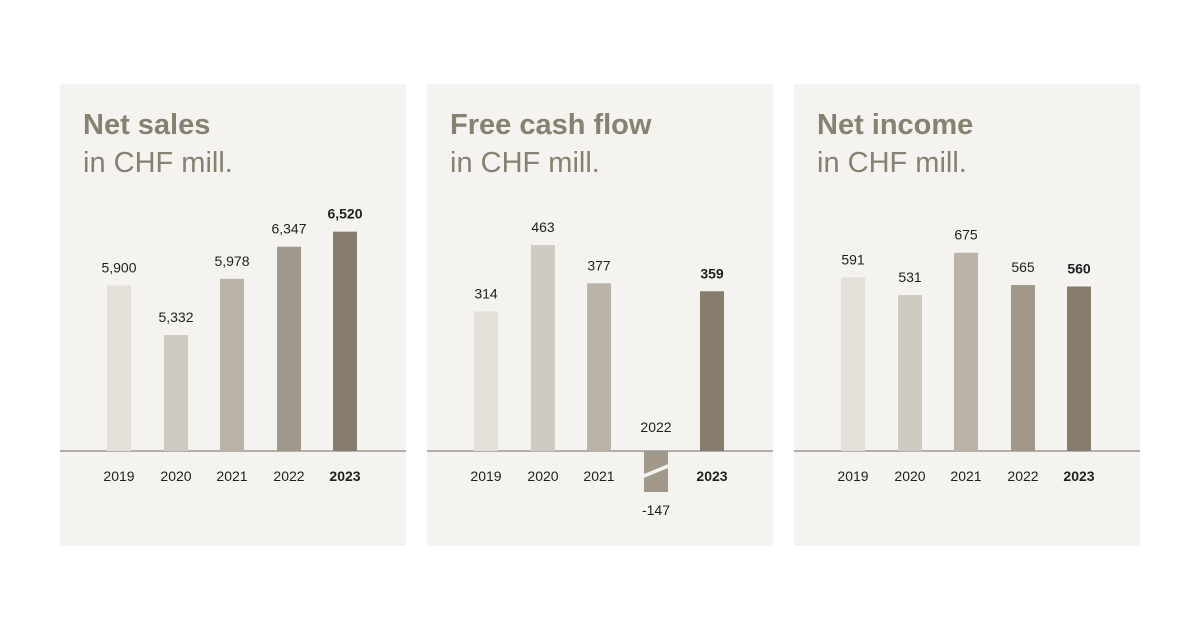 The image size is (1200, 630). Describe the element at coordinates (344, 214) in the screenshot. I see `data-label-2023: 6,520` at that location.